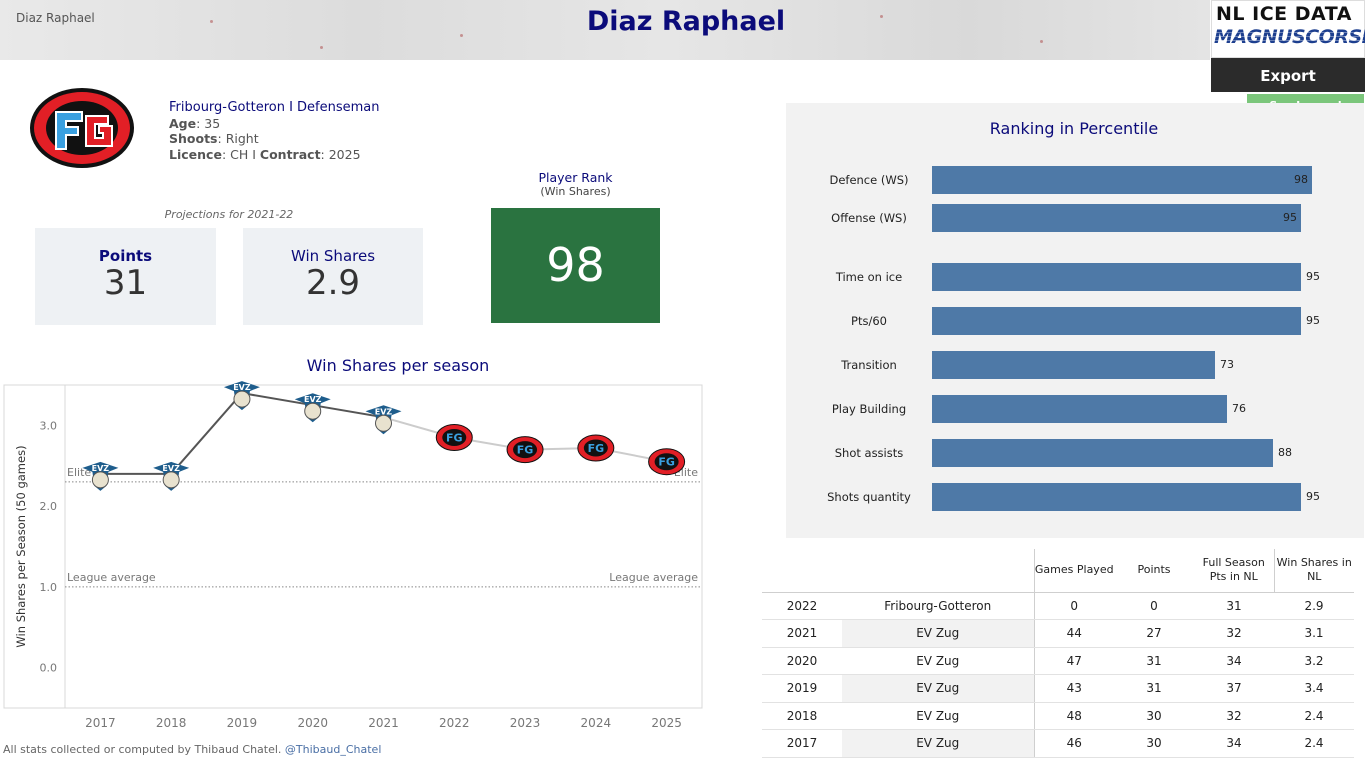  What do you see at coordinates (686, 21) in the screenshot?
I see `page-title: Diaz Raphael` at bounding box center [686, 21].